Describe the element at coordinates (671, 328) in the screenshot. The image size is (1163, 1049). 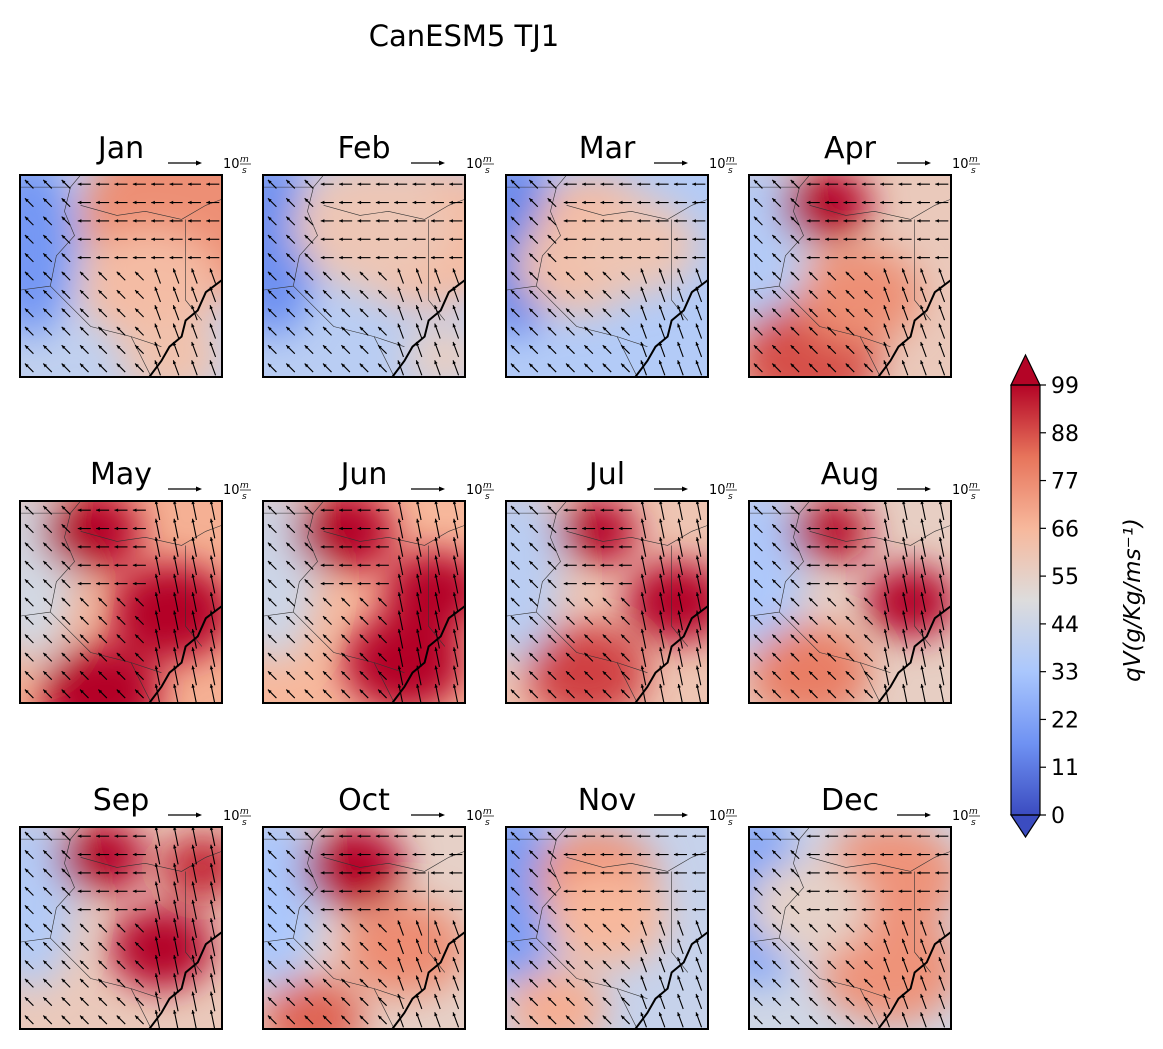
I see `coastline` at that location.